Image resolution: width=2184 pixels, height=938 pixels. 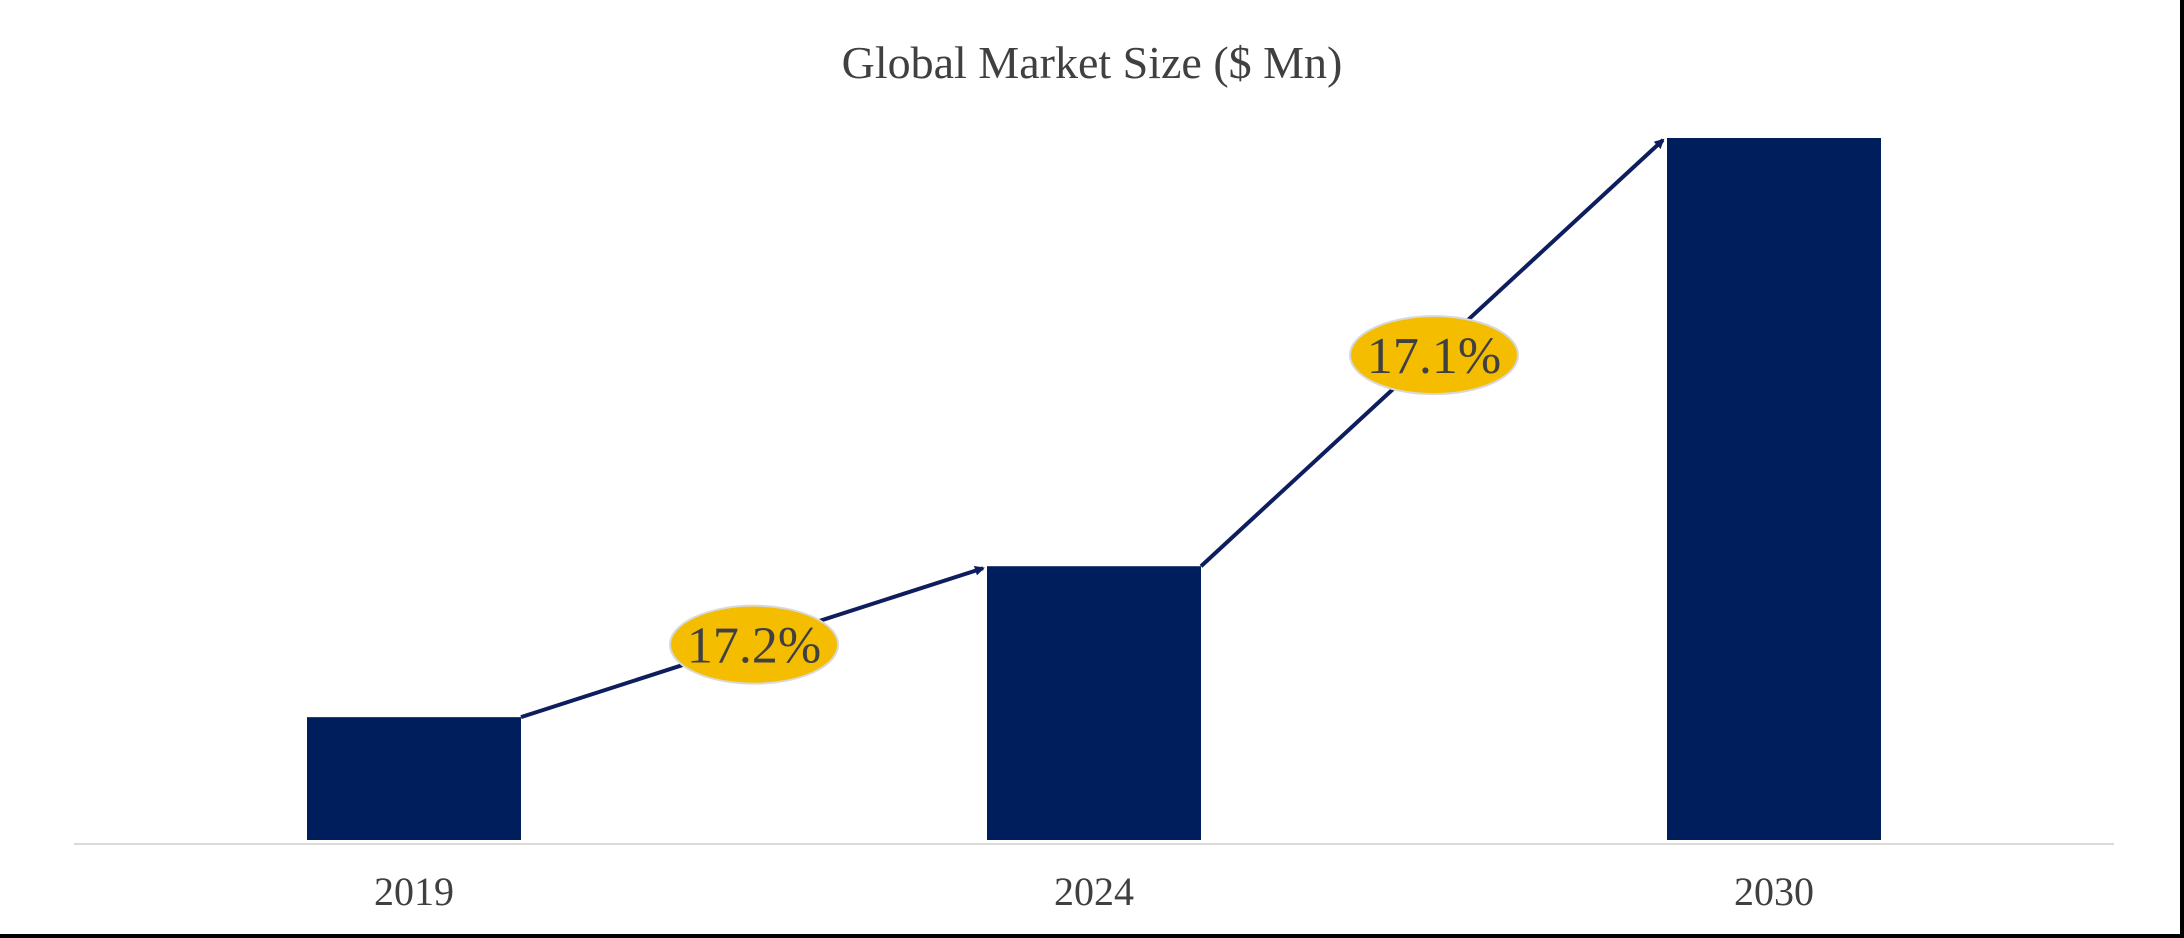 I want to click on x-tick-label-2030: 2030, so click(x=1774, y=891).